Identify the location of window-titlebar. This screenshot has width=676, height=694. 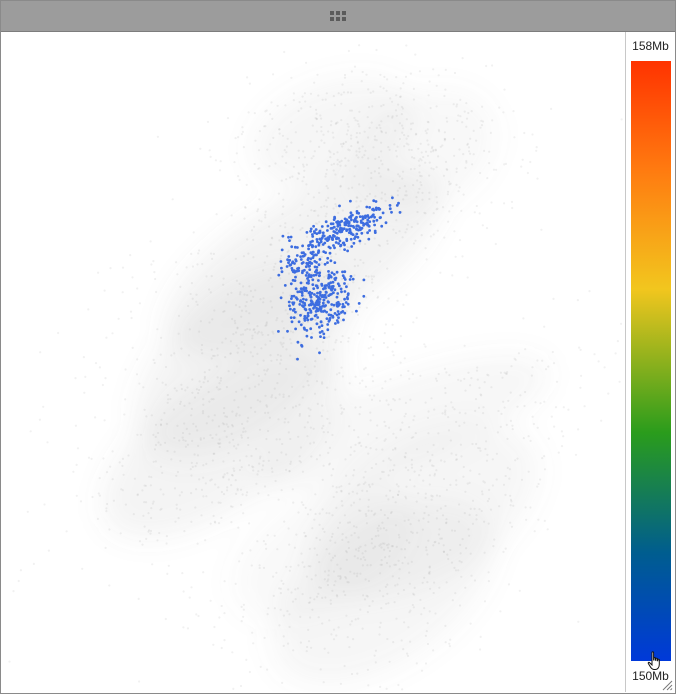
(338, 16).